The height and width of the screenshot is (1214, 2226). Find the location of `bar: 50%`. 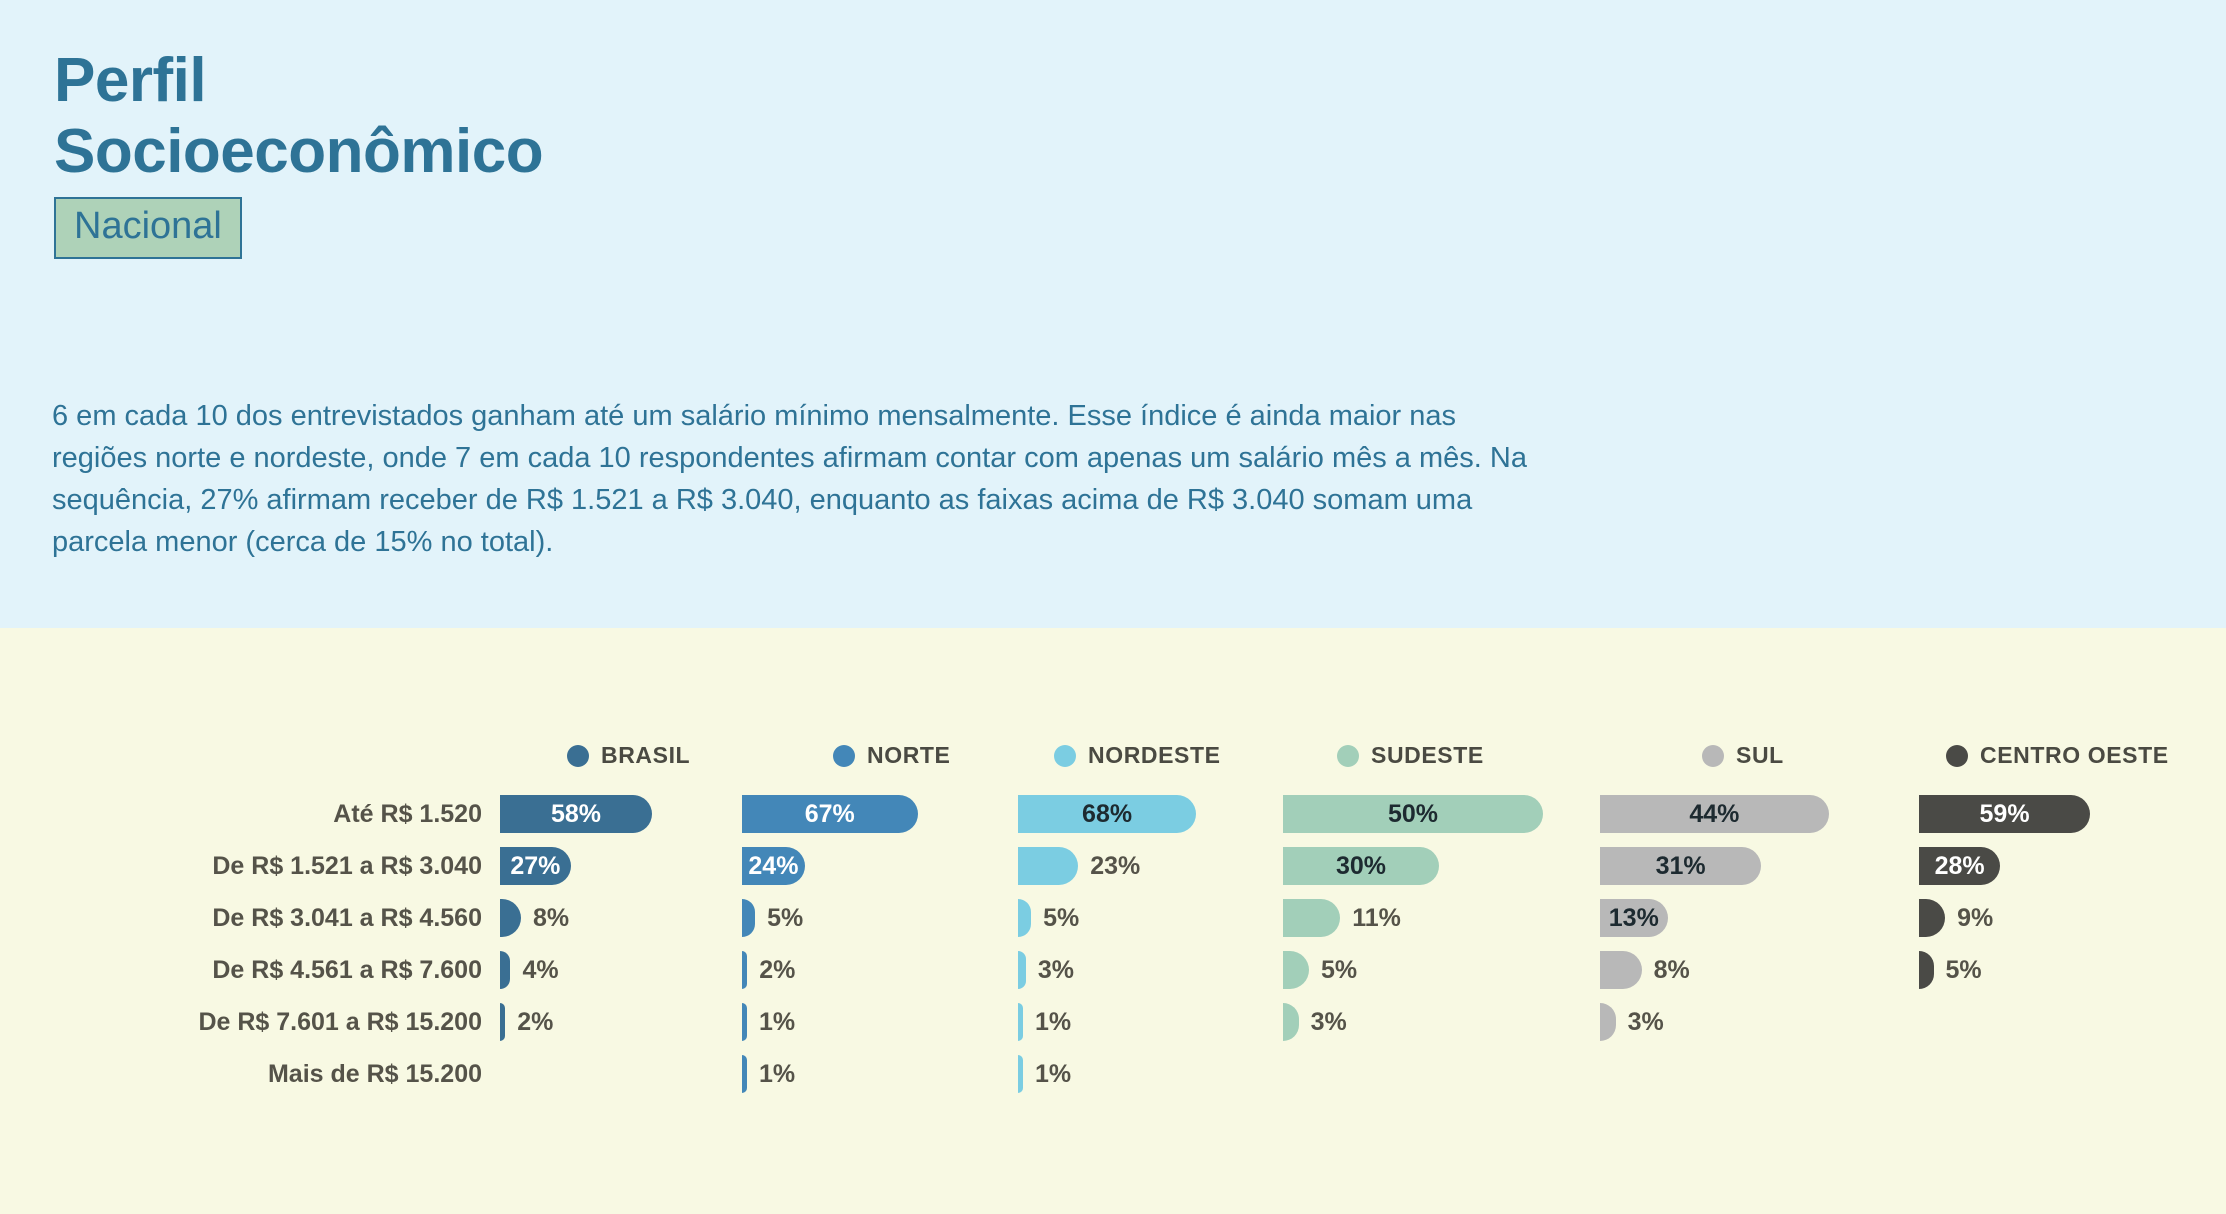

bar: 50% is located at coordinates (1413, 814).